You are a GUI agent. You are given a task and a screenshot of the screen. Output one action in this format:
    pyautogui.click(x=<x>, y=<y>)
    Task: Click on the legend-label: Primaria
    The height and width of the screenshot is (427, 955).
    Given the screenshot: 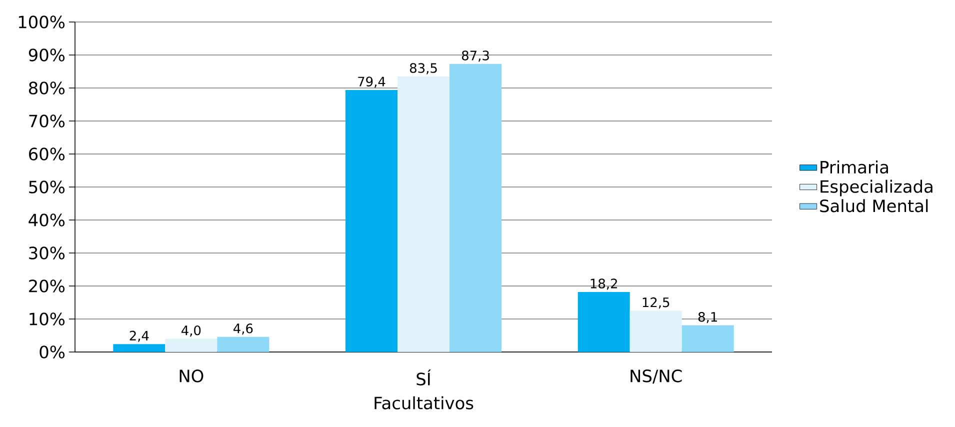 What is the action you would take?
    pyautogui.click(x=854, y=167)
    